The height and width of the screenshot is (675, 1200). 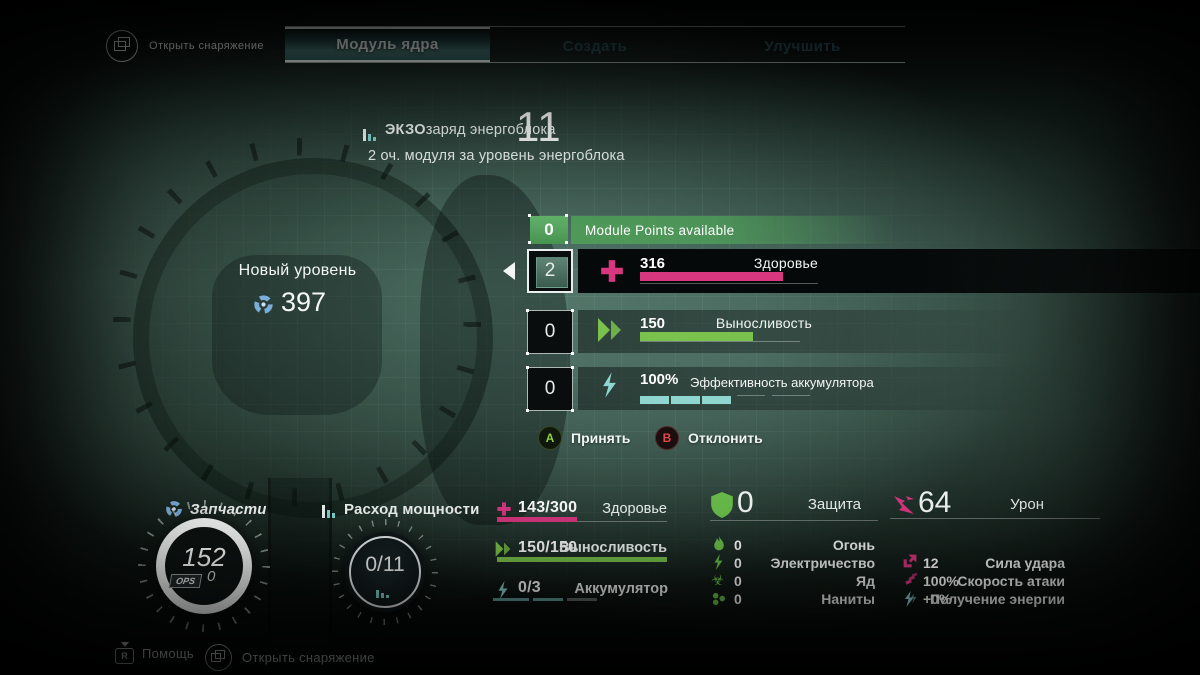 I want to click on ops-badge: OPS, so click(x=185, y=580).